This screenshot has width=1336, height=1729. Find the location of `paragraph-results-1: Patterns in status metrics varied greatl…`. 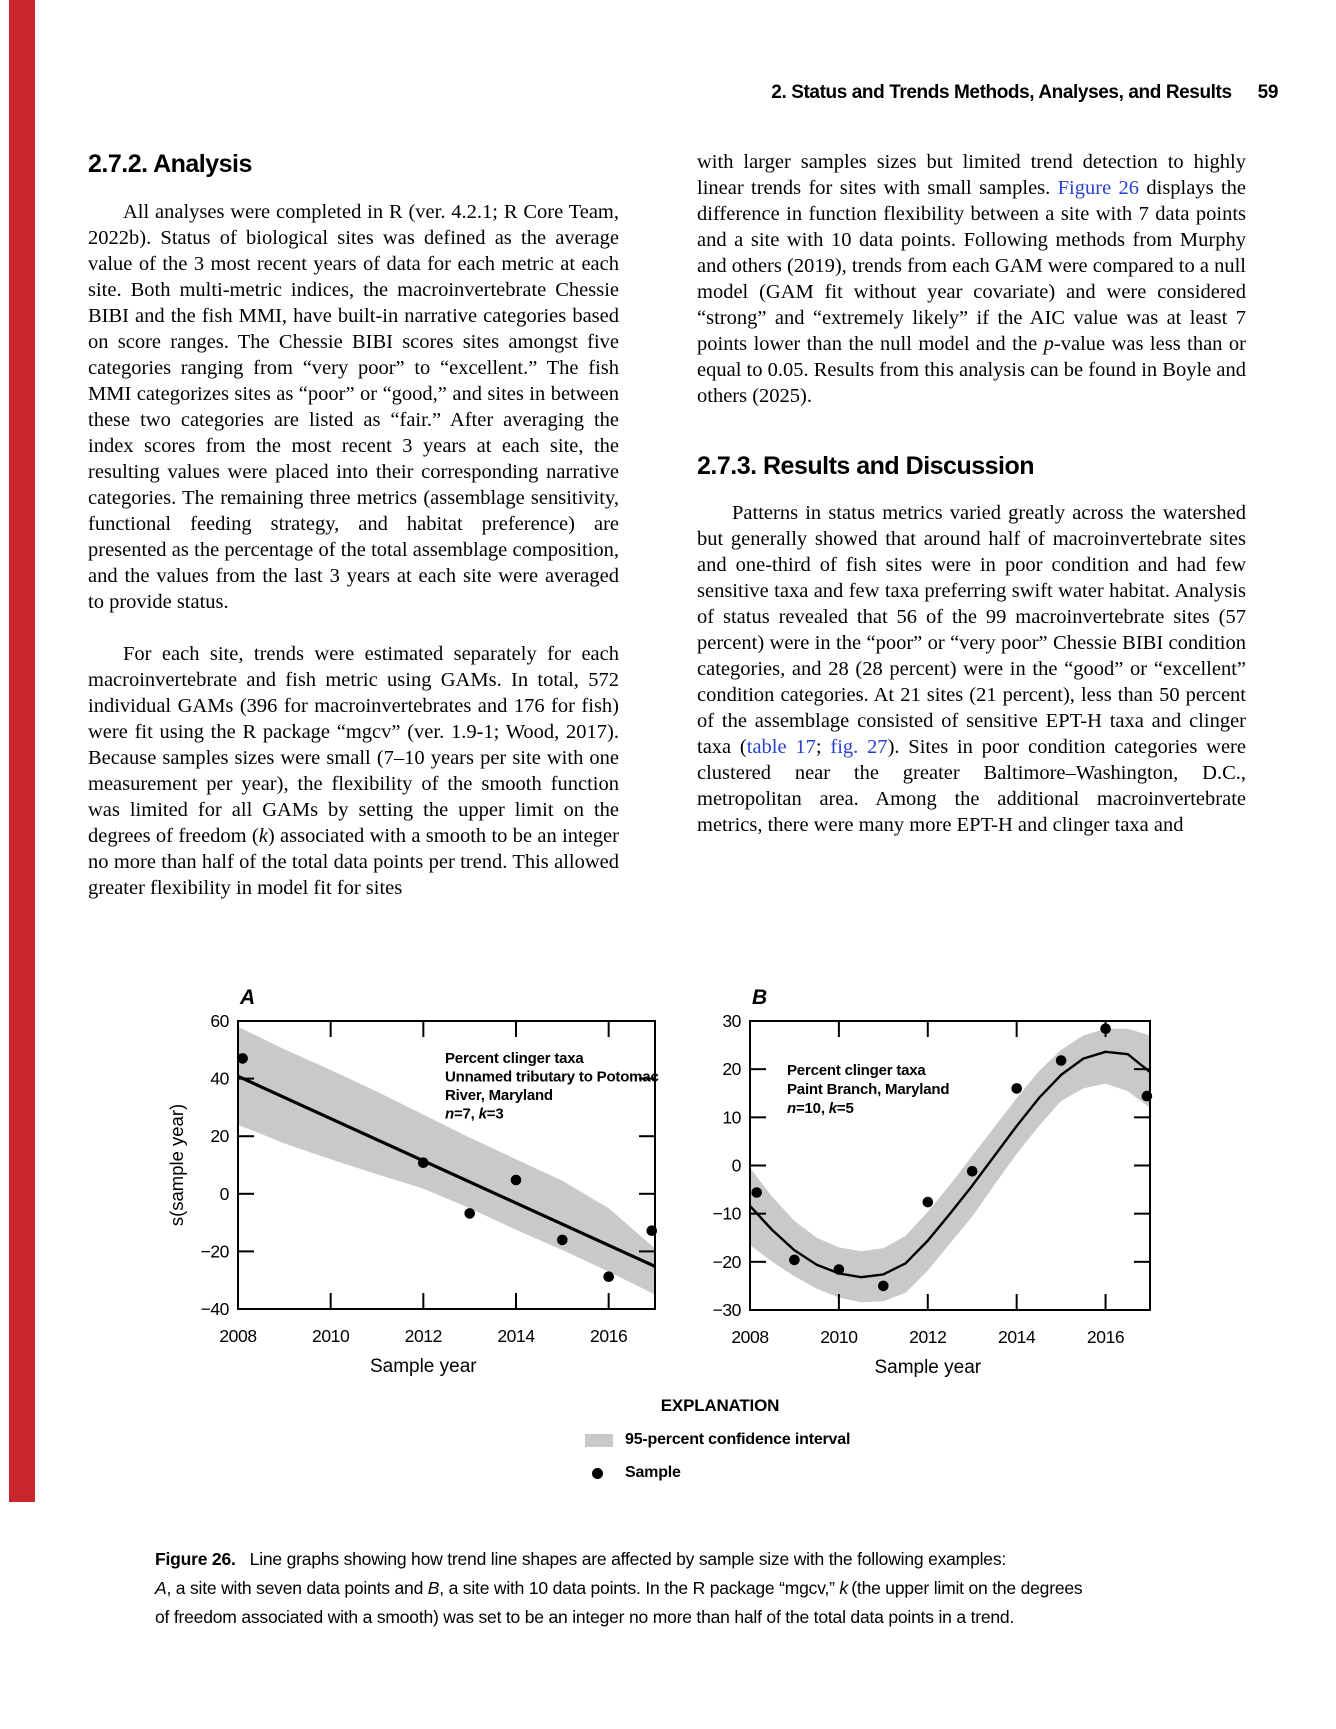

paragraph-results-1: Patterns in status metrics varied greatl… is located at coordinates (971, 669).